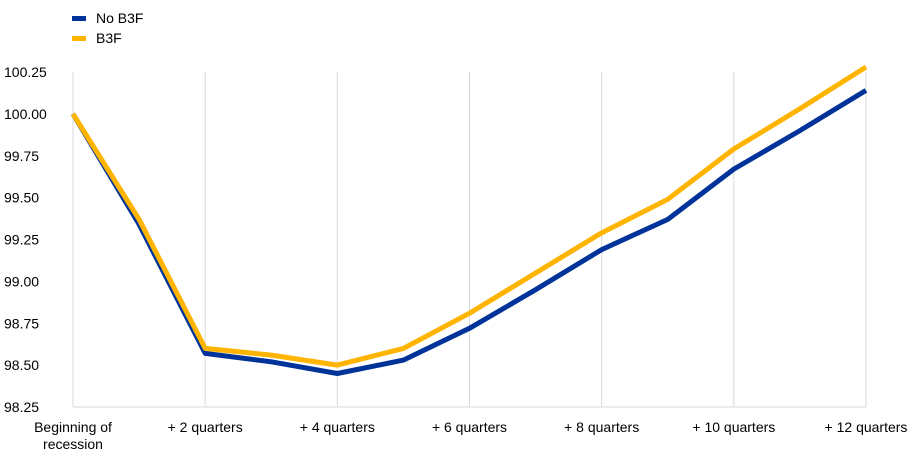 This screenshot has width=914, height=452. I want to click on y-tick-label: 99.00, so click(21, 281).